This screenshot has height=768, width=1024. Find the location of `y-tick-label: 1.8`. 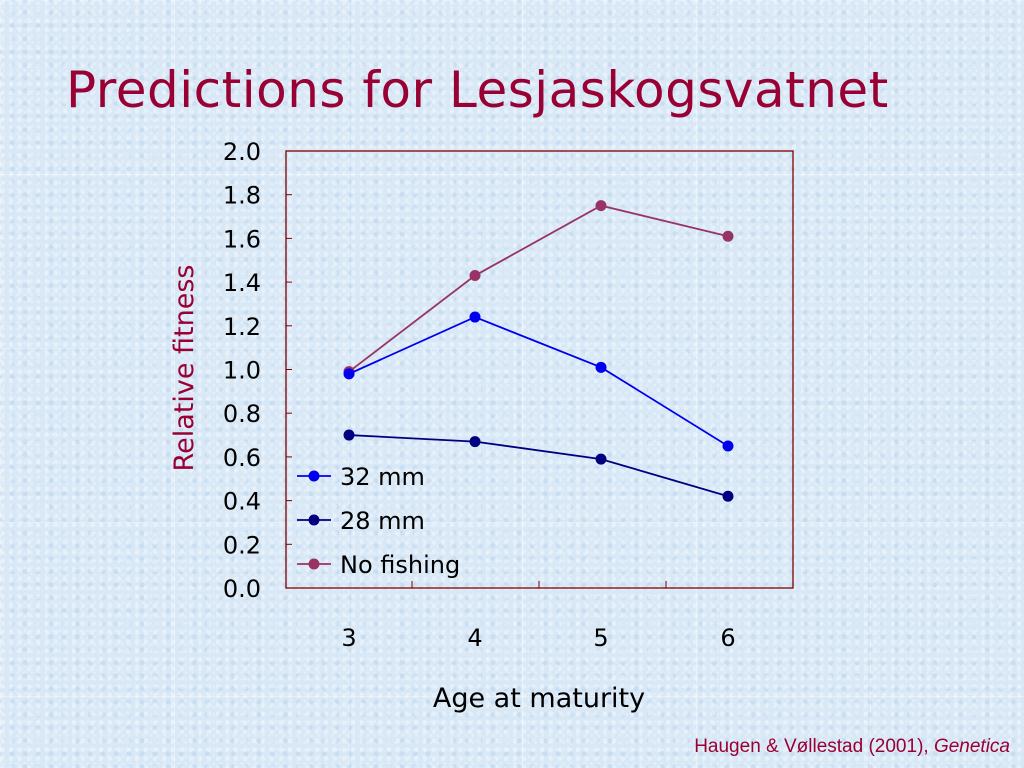

y-tick-label: 1.8 is located at coordinates (242, 196).